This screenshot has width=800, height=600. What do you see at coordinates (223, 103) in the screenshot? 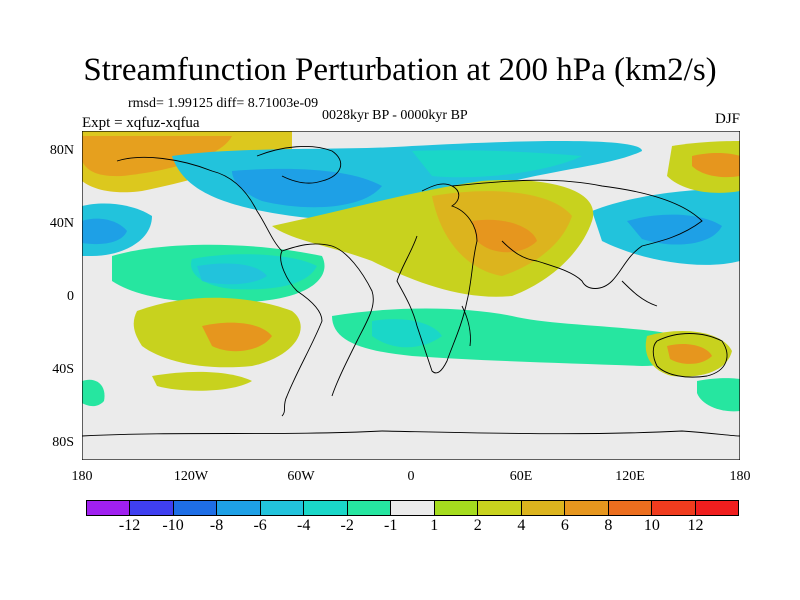
I see `stats-text: rmsd= 1.99125 diff= 8.71003e-09` at bounding box center [223, 103].